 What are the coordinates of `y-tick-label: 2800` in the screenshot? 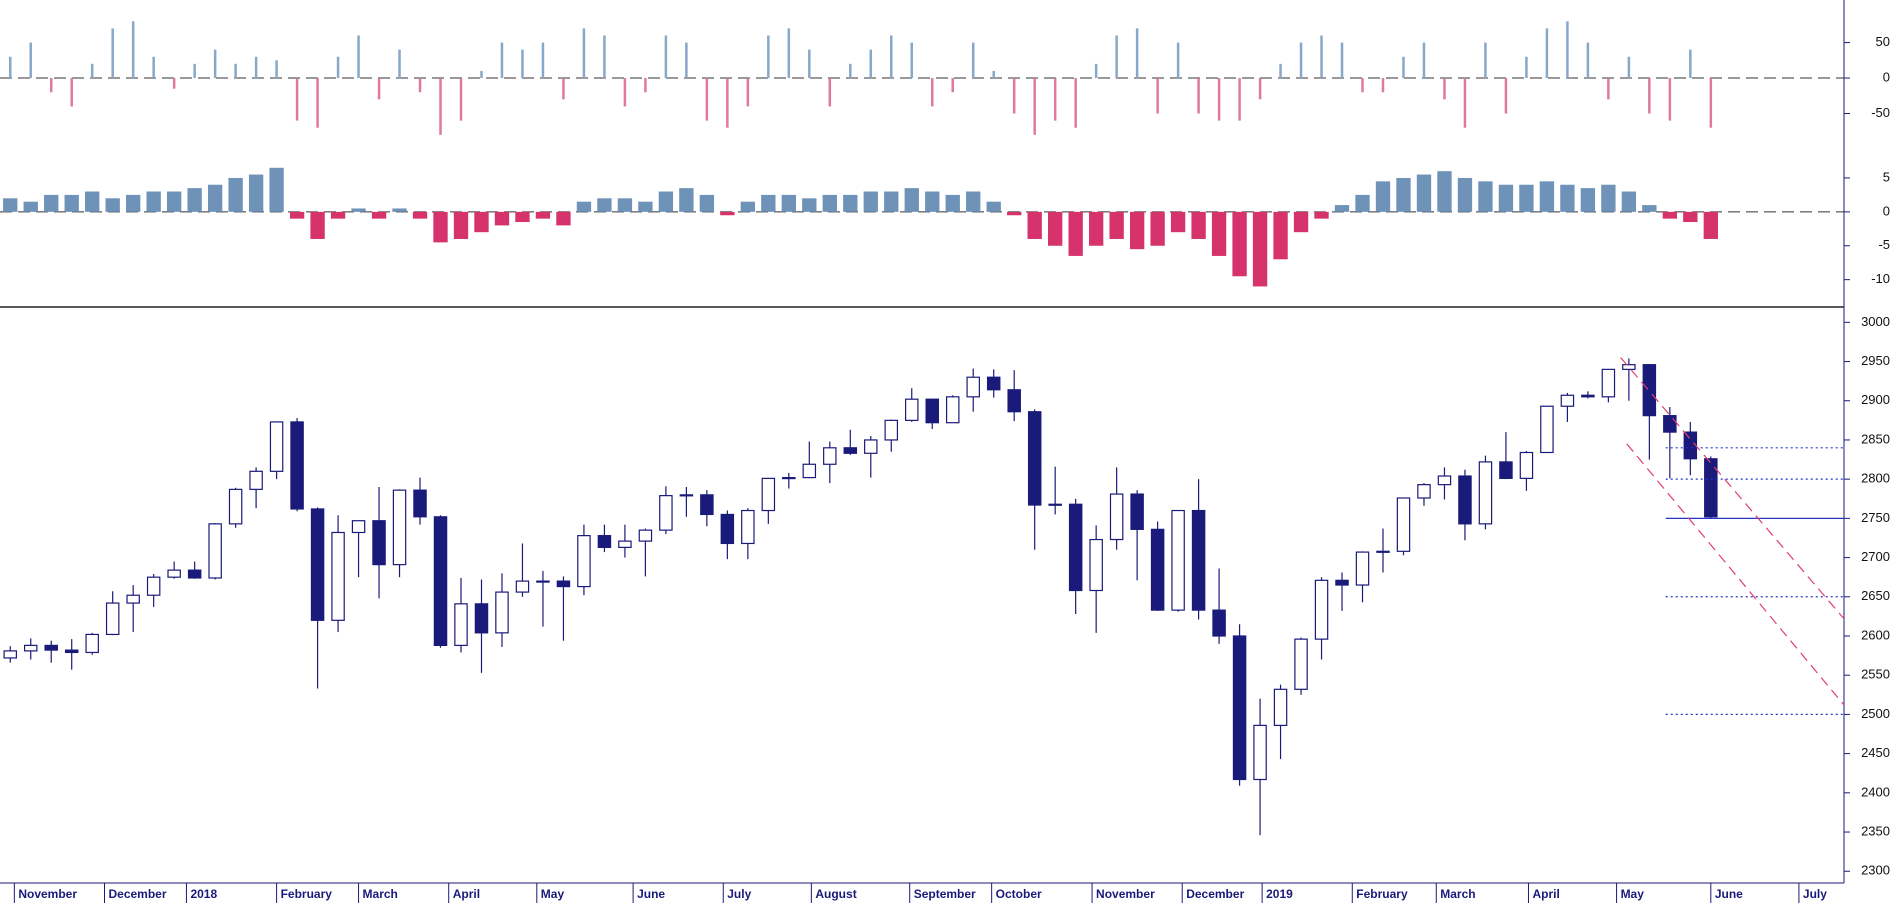 It's located at (1875, 478).